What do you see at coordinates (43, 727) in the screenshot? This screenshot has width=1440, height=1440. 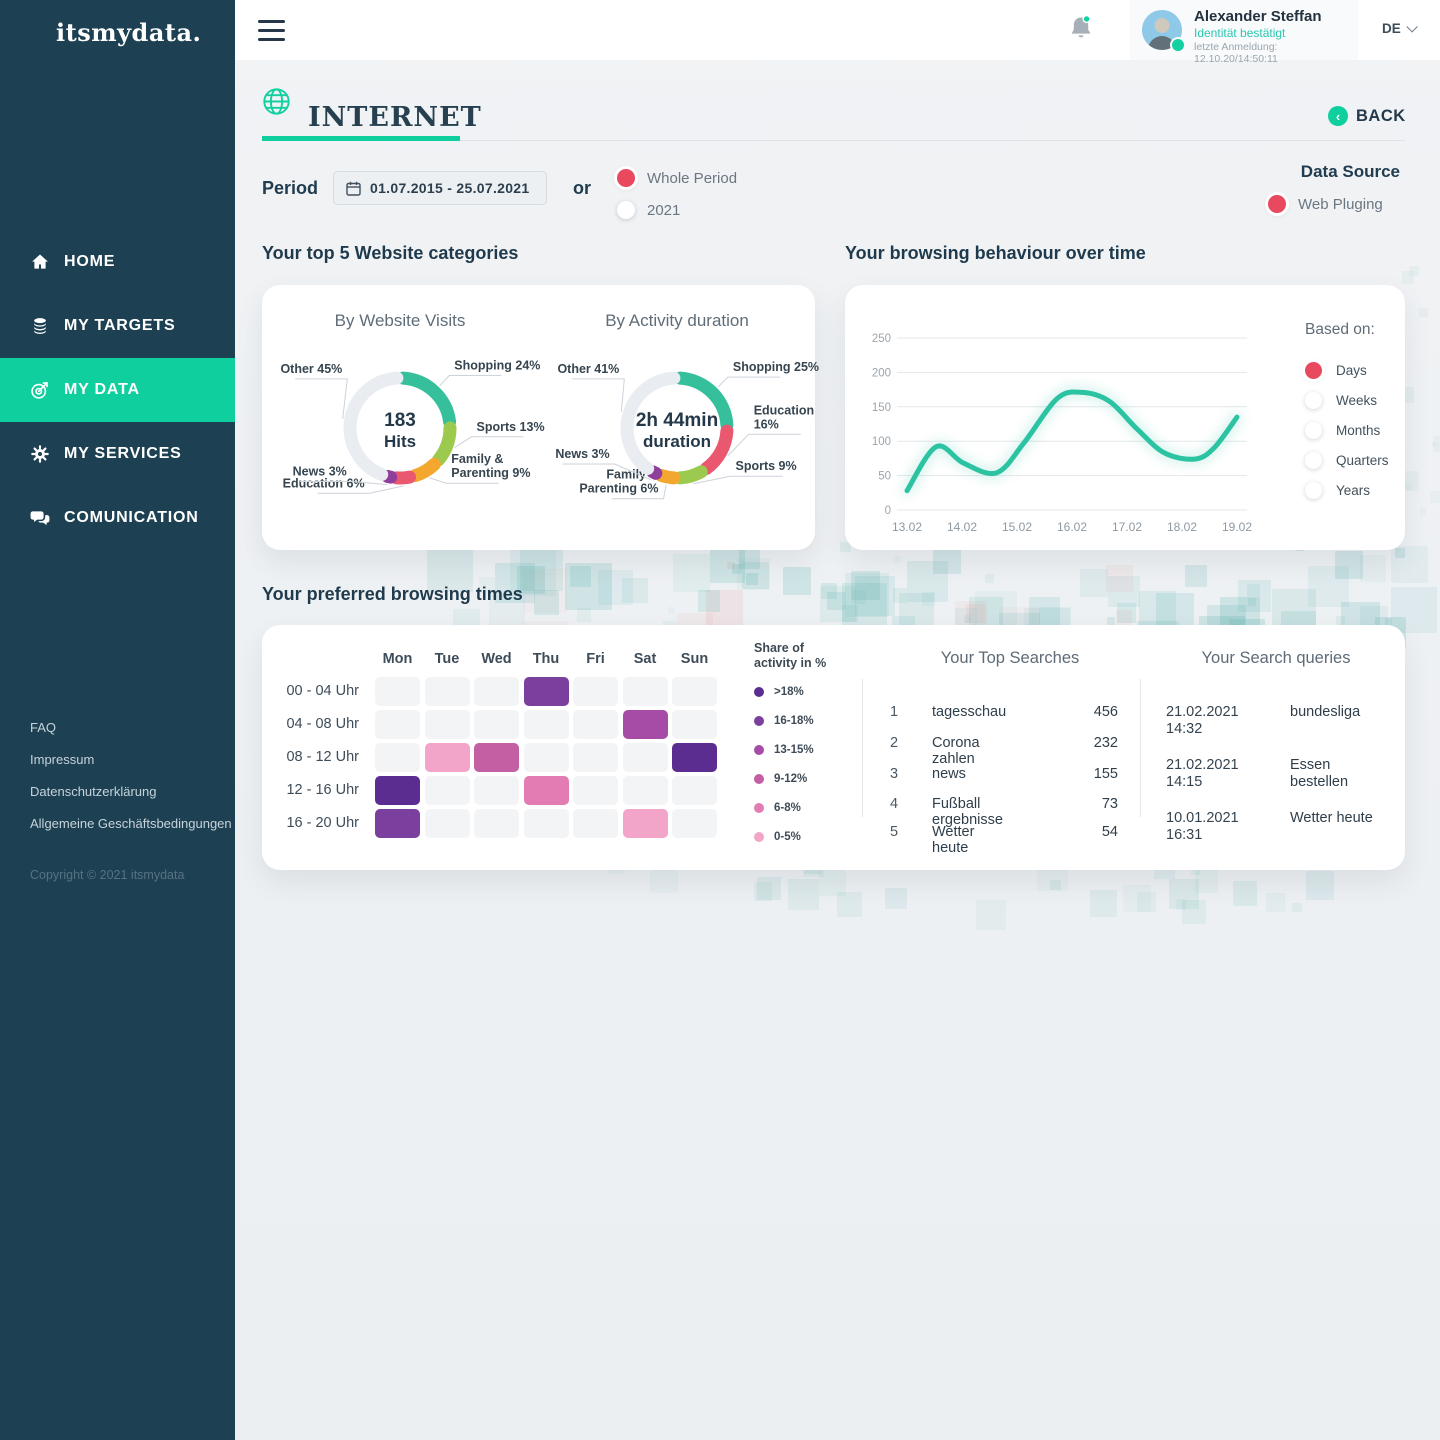 I see `footer-link-faq: FAQ` at bounding box center [43, 727].